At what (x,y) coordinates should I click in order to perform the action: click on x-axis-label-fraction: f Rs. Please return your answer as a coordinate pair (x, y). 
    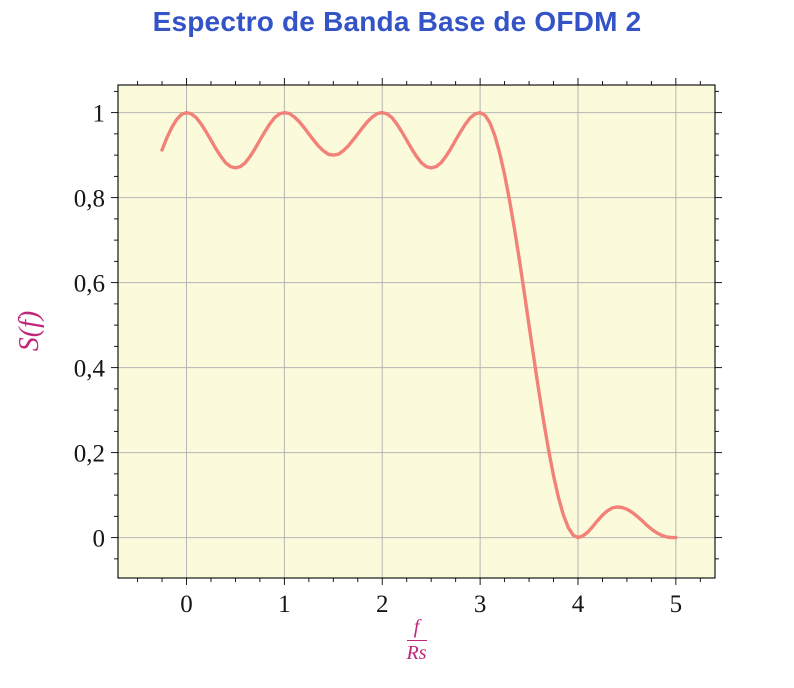
    Looking at the image, I should click on (416, 640).